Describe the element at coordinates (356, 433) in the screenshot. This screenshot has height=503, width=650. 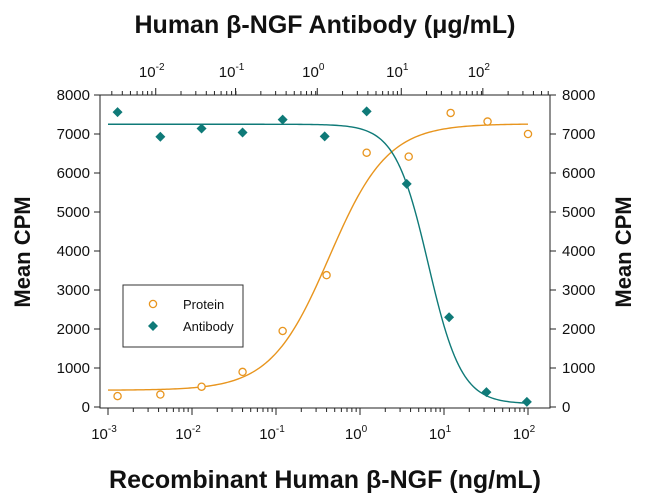
I see `x-tick-label: 10⁰` at that location.